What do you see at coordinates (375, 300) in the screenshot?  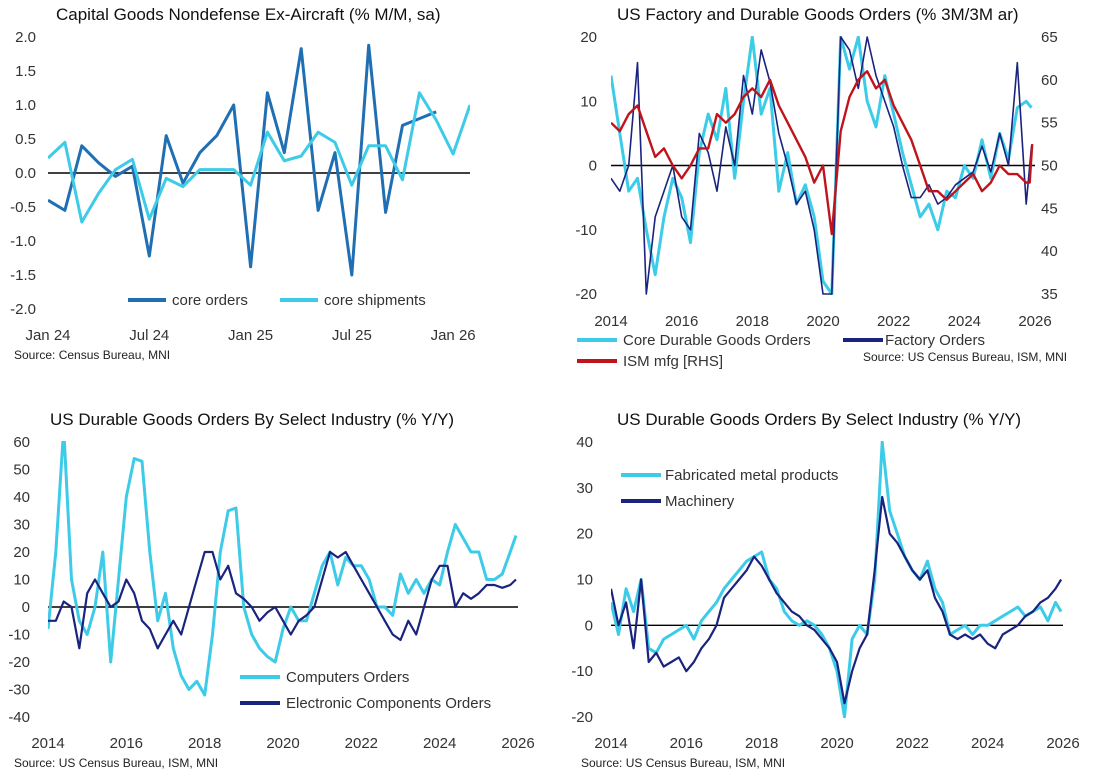 I see `legend-label: core shipments` at bounding box center [375, 300].